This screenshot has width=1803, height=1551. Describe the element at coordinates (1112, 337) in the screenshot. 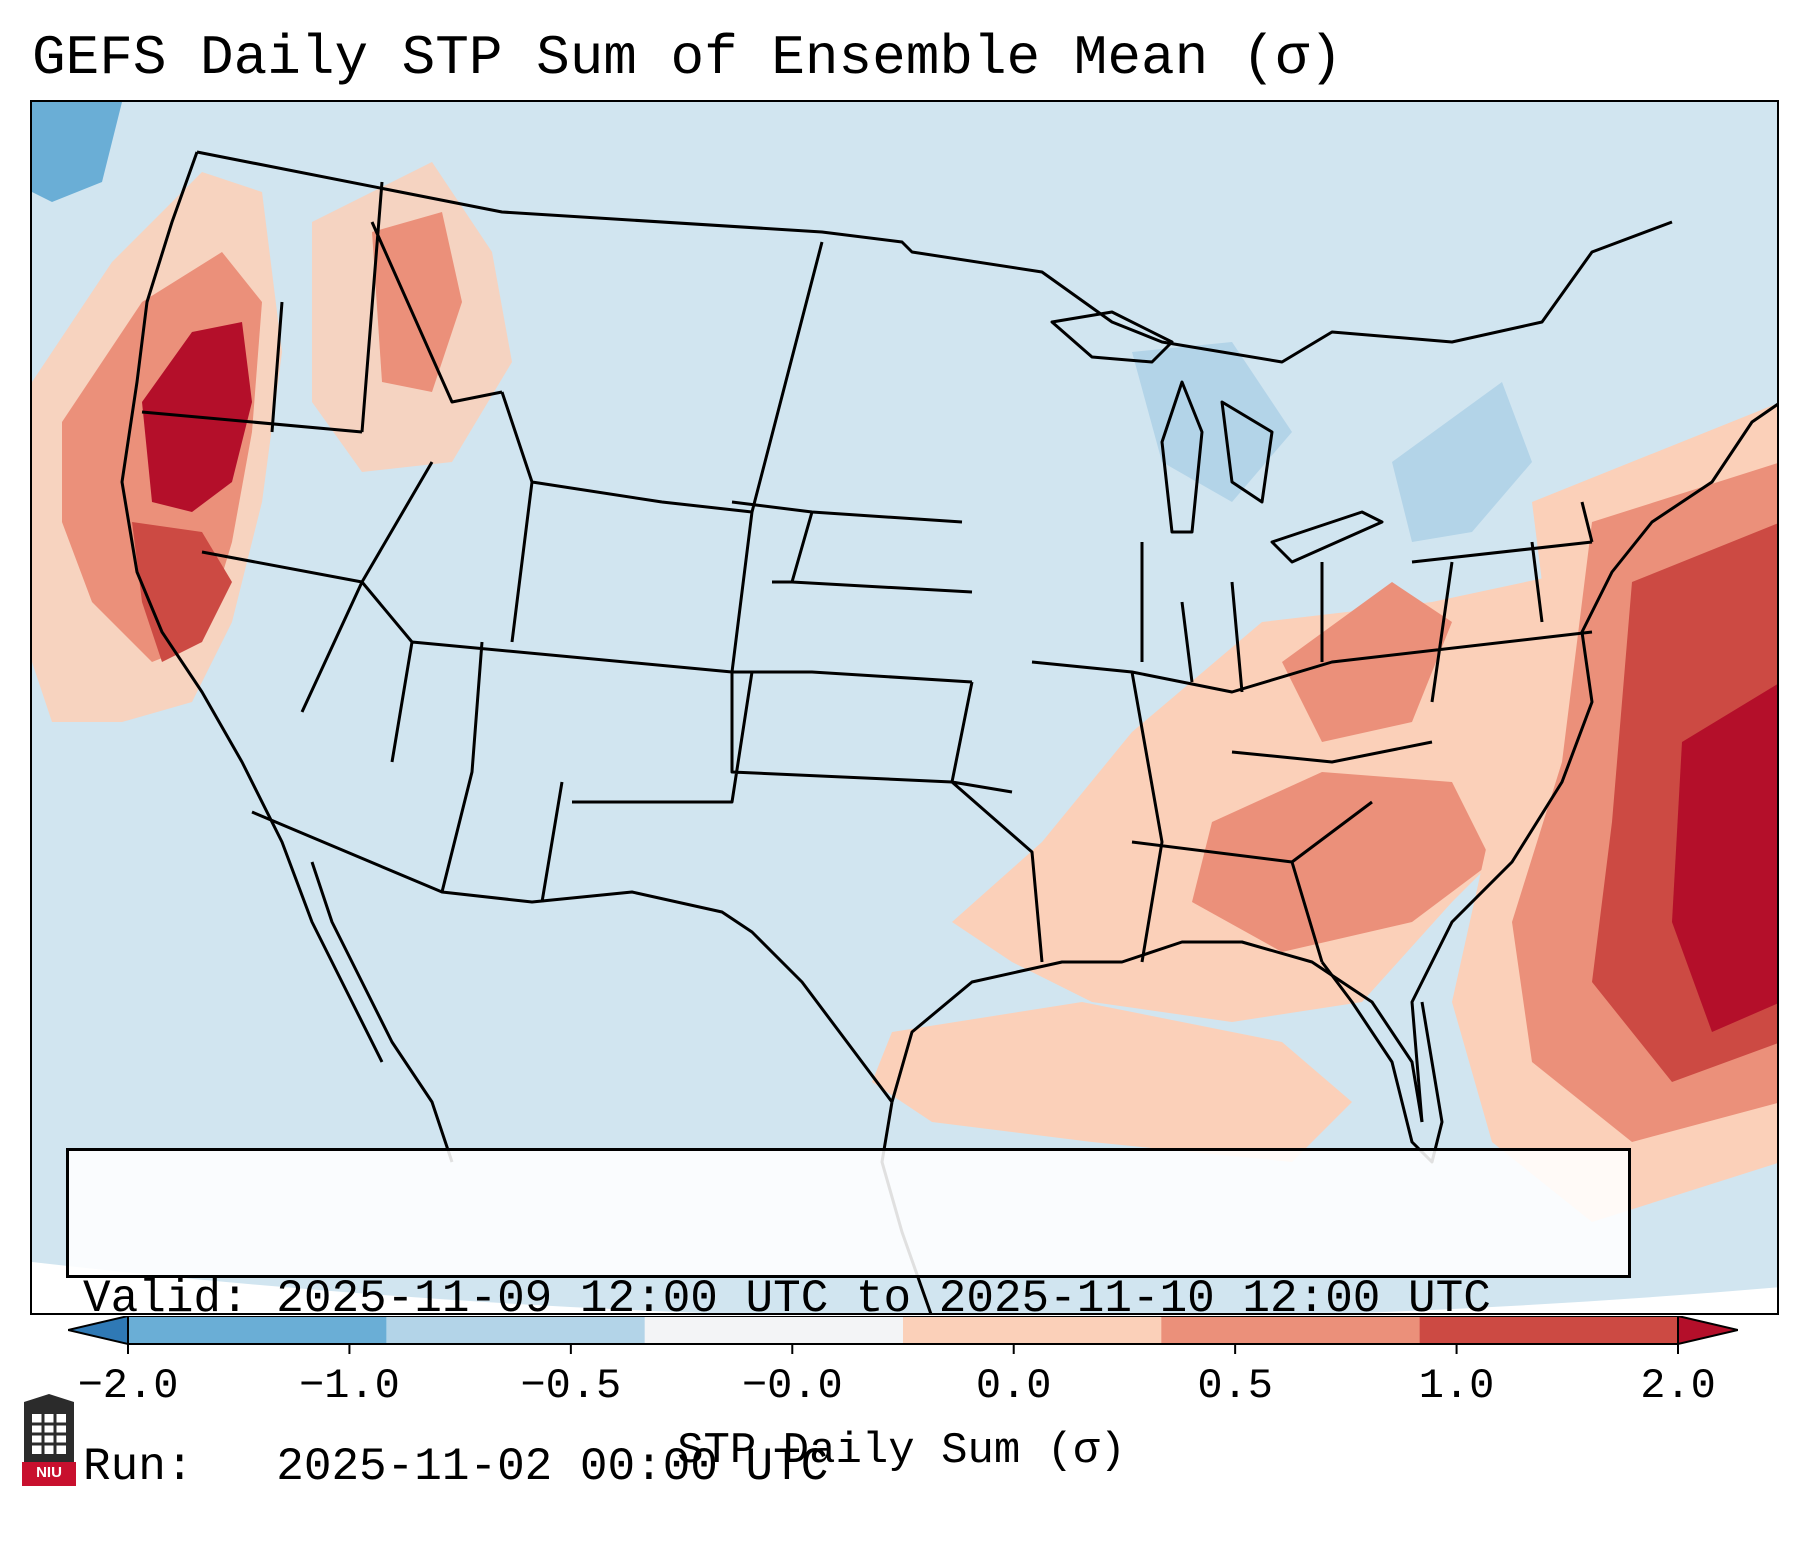

I see `lake-superior` at that location.